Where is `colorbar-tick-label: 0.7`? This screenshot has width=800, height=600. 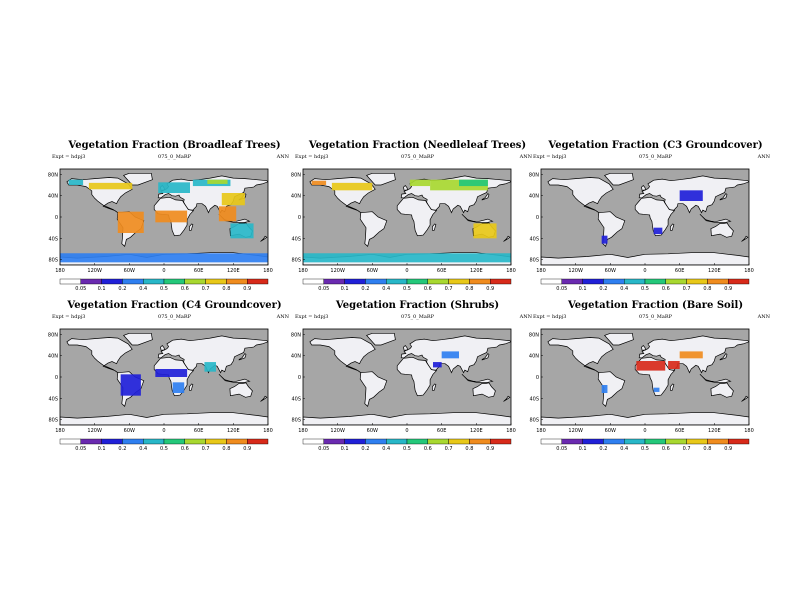
colorbar-tick-label: 0.7 is located at coordinates (449, 289).